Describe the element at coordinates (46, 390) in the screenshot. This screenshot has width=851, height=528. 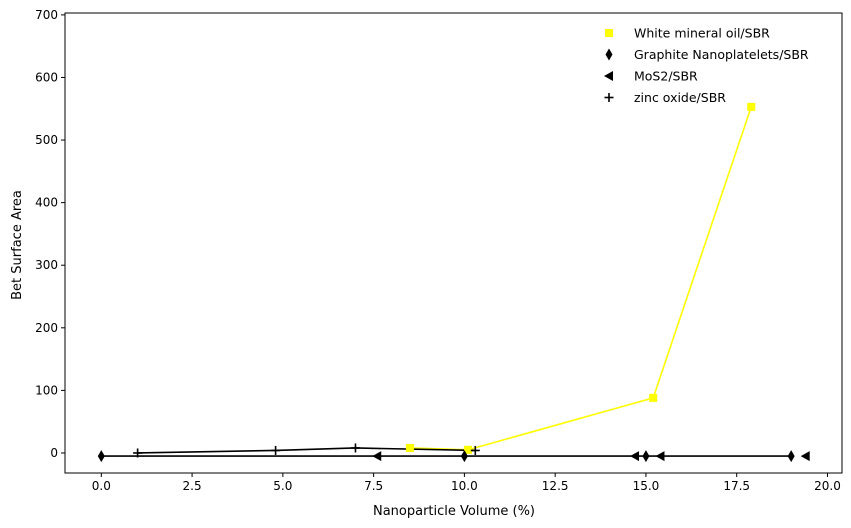
I see `y-tick-label: 100` at that location.